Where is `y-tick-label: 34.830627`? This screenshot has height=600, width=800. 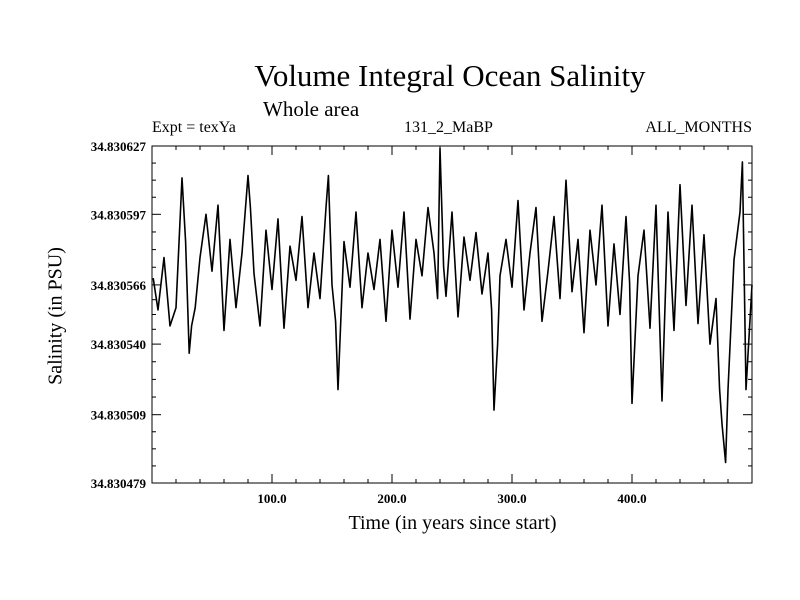
y-tick-label: 34.830627 is located at coordinates (119, 146).